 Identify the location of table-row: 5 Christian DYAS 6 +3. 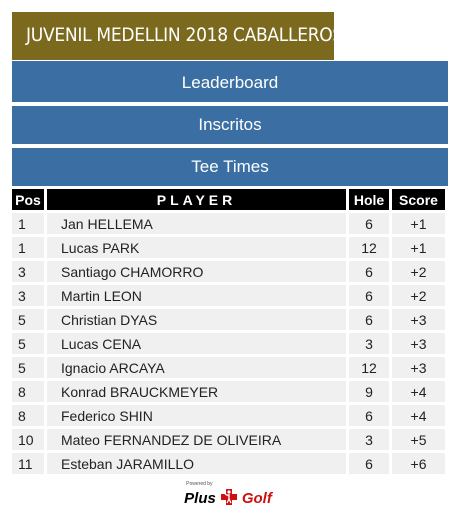
(228, 319).